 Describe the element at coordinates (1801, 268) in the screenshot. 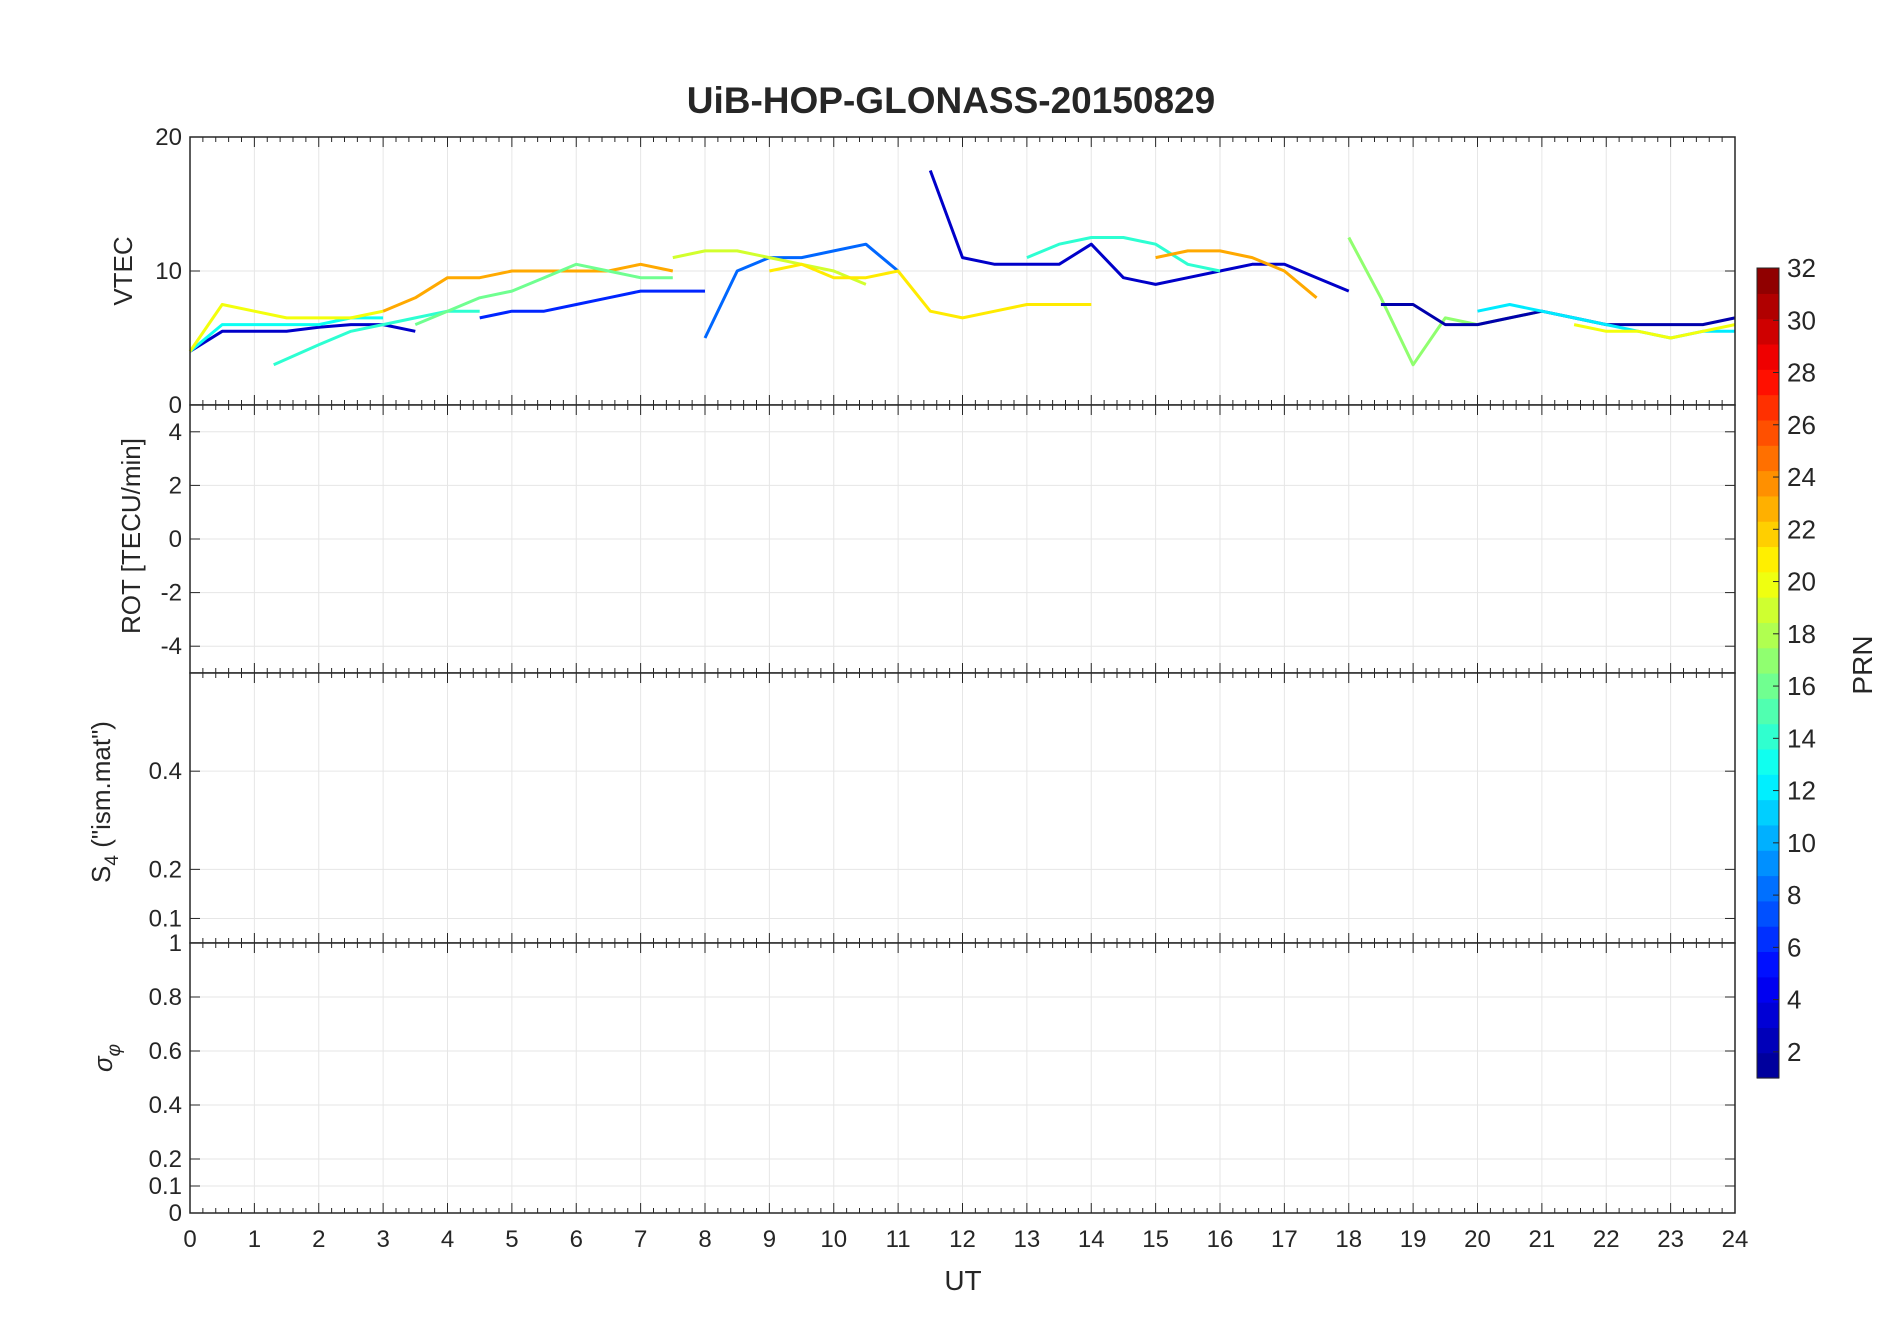

I see `colorbar-tick-label: 32` at that location.